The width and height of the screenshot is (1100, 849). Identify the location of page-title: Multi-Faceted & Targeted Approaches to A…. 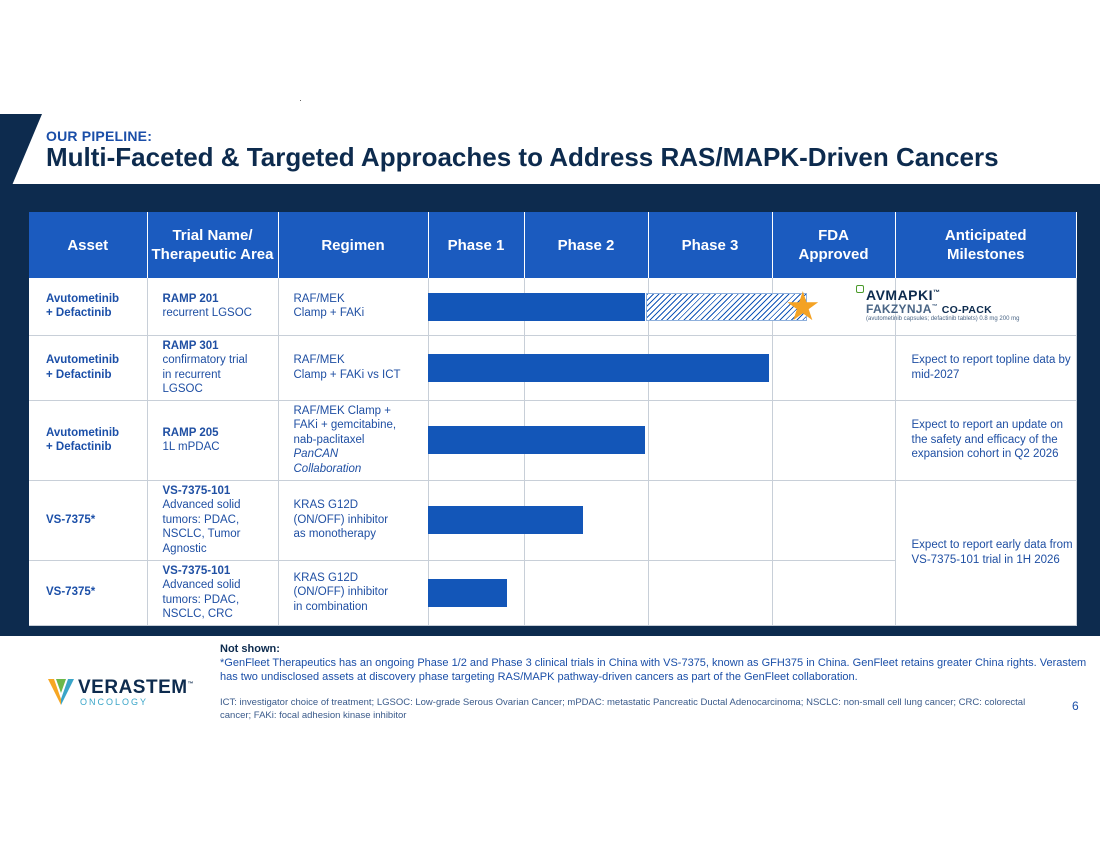
(522, 157).